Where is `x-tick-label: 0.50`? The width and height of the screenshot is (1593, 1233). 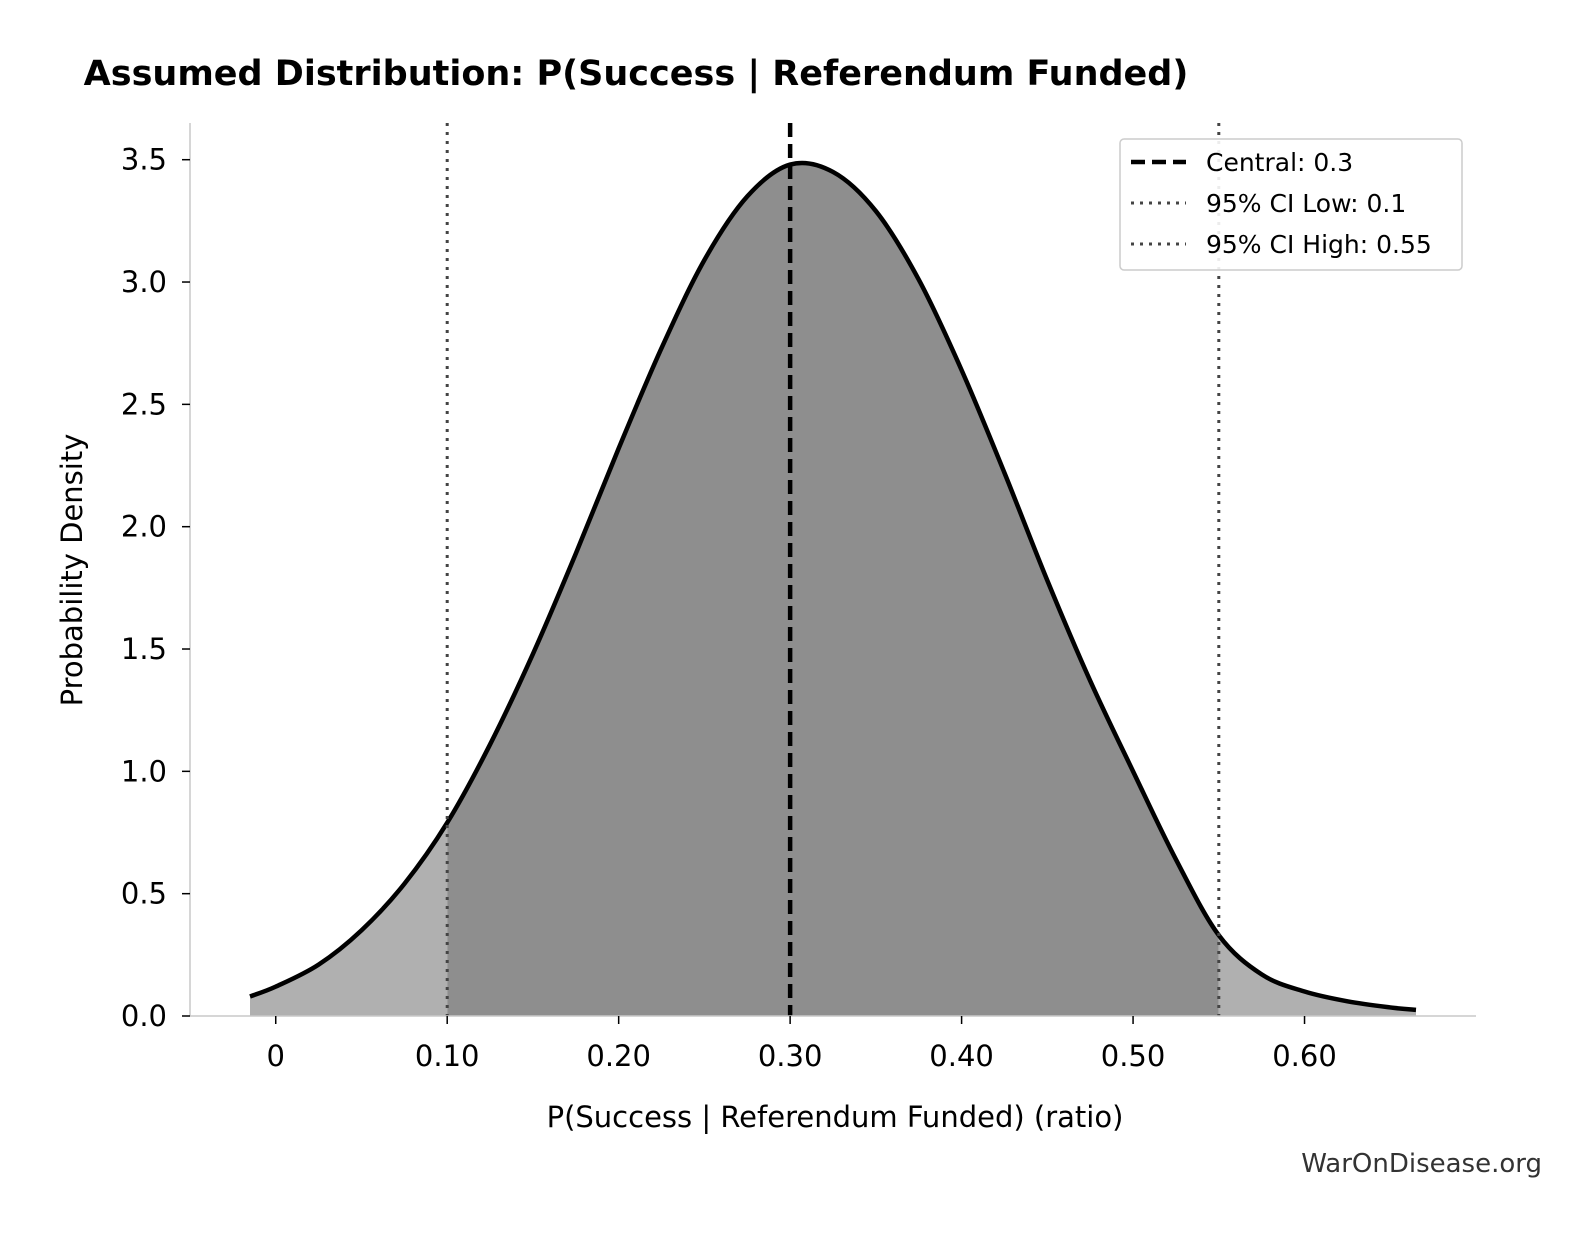
x-tick-label: 0.50 is located at coordinates (1133, 1056).